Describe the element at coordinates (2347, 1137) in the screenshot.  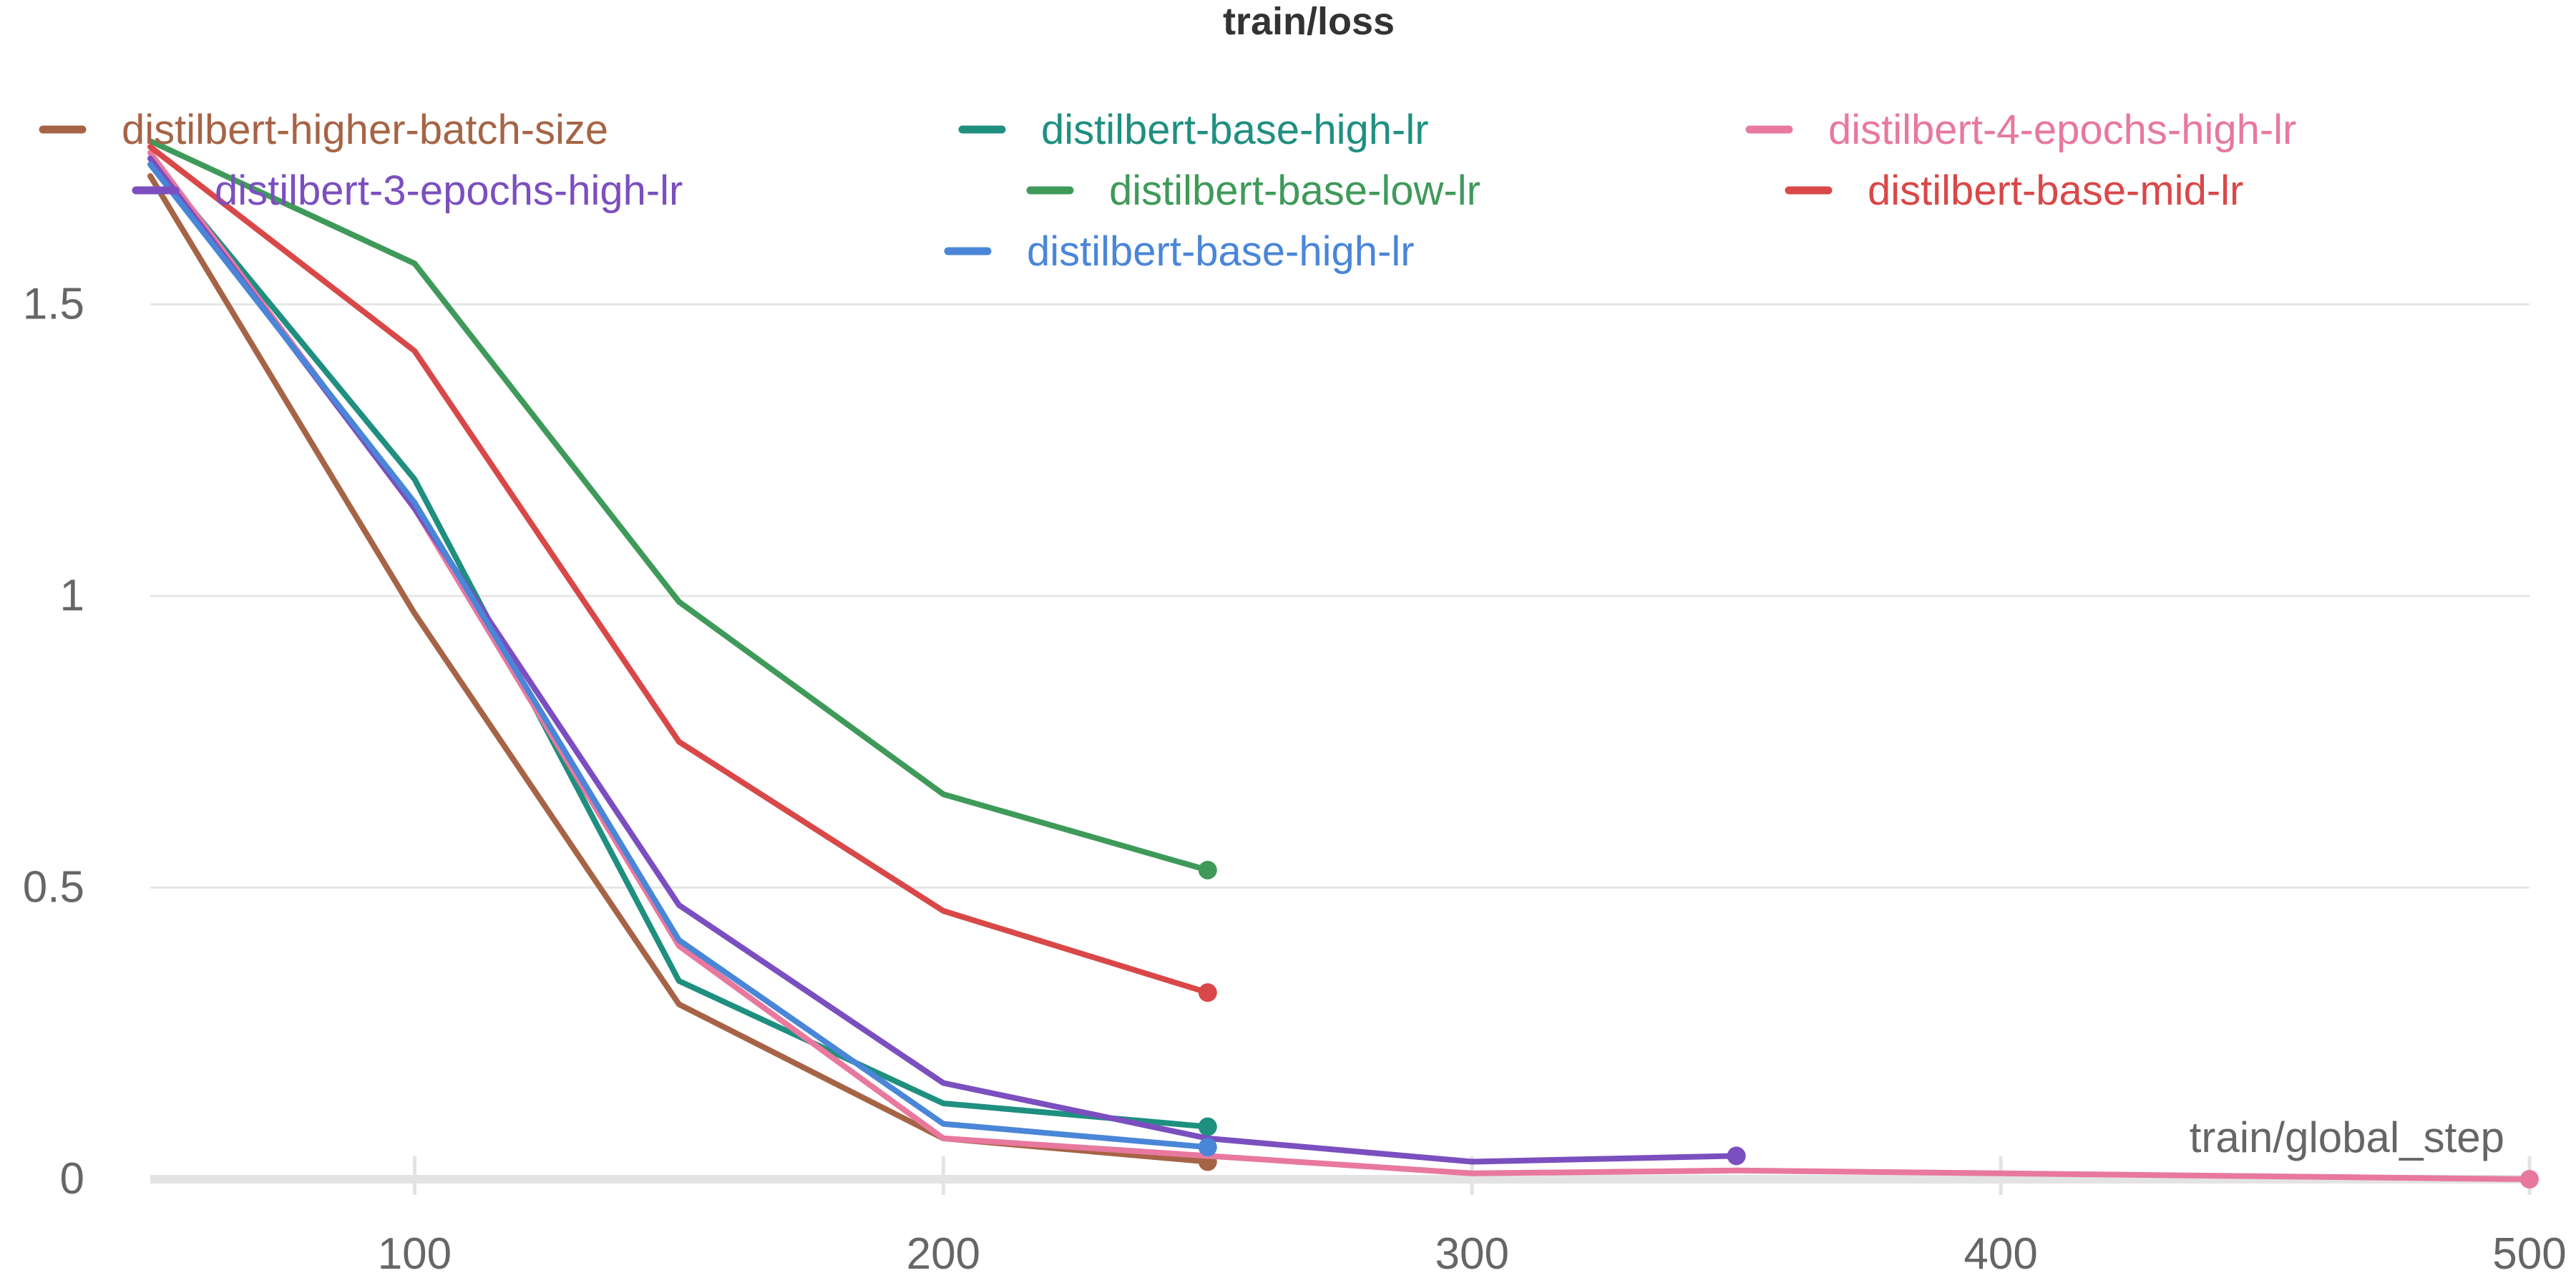
I see `x-axis-label: train/global_step` at that location.